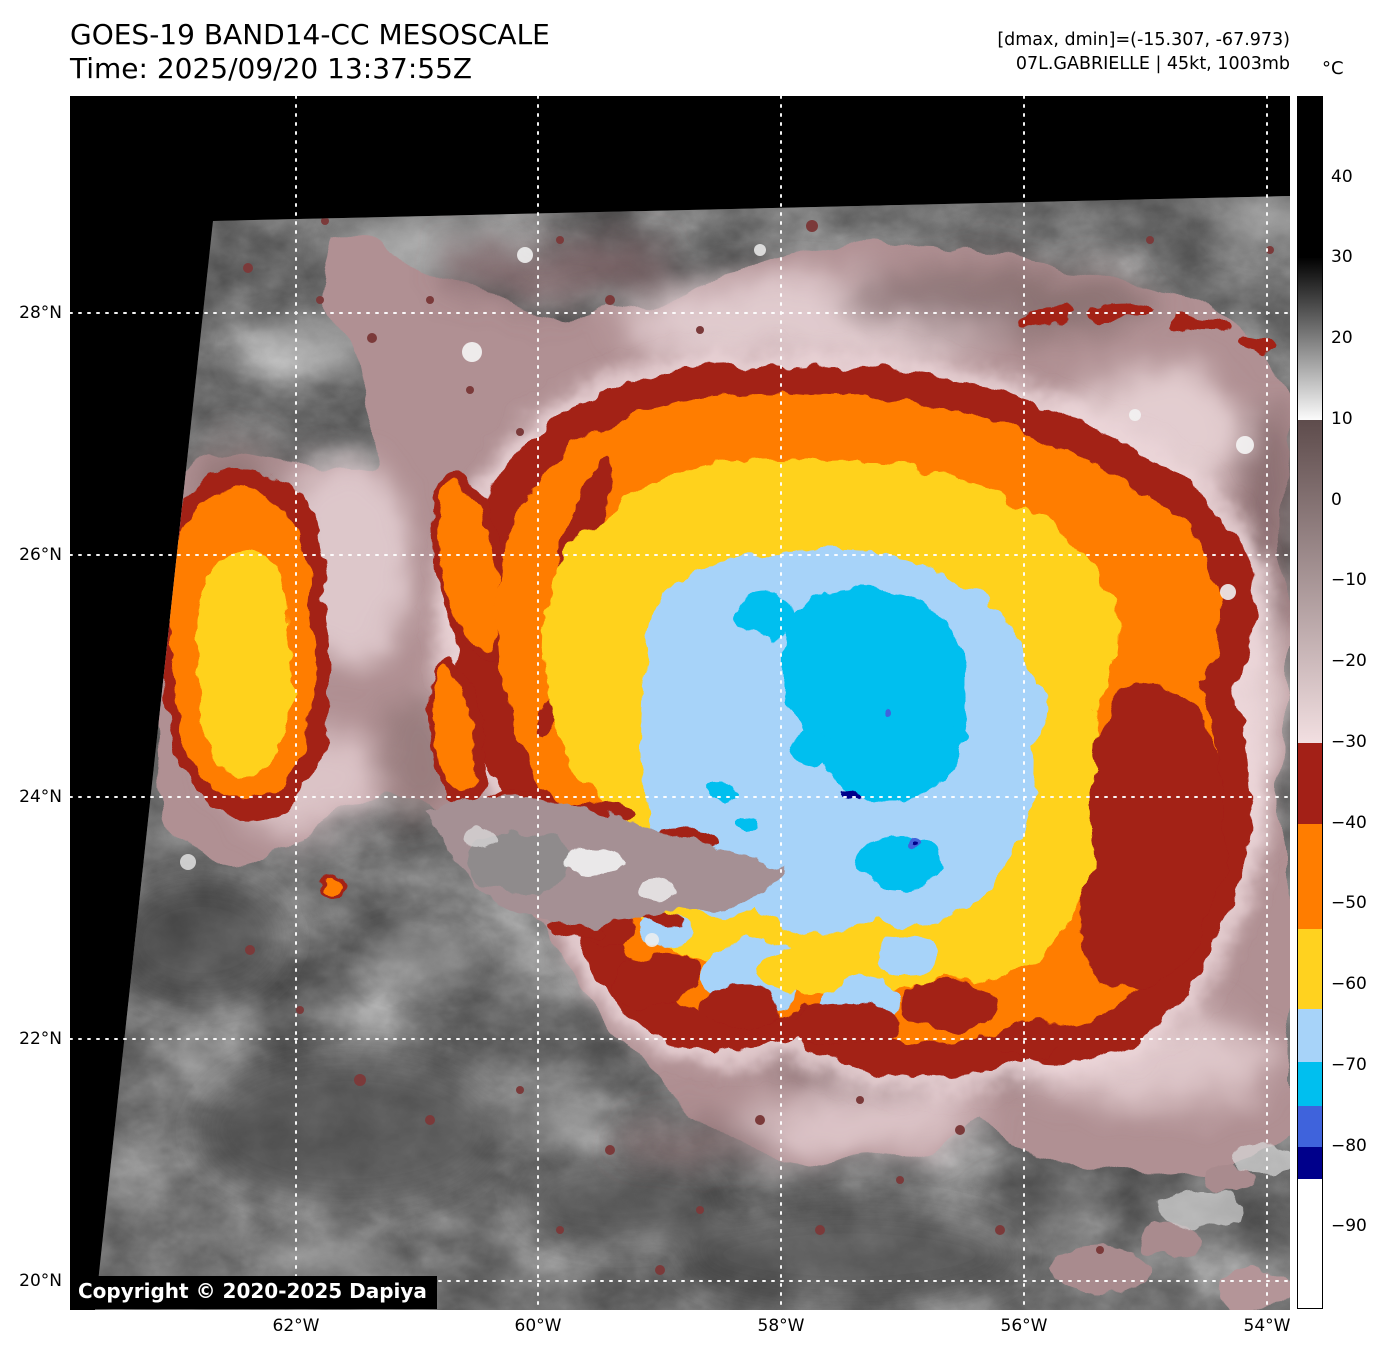 This screenshot has width=1390, height=1359. What do you see at coordinates (1333, 68) in the screenshot?
I see `colorbar-unit-label: °C` at bounding box center [1333, 68].